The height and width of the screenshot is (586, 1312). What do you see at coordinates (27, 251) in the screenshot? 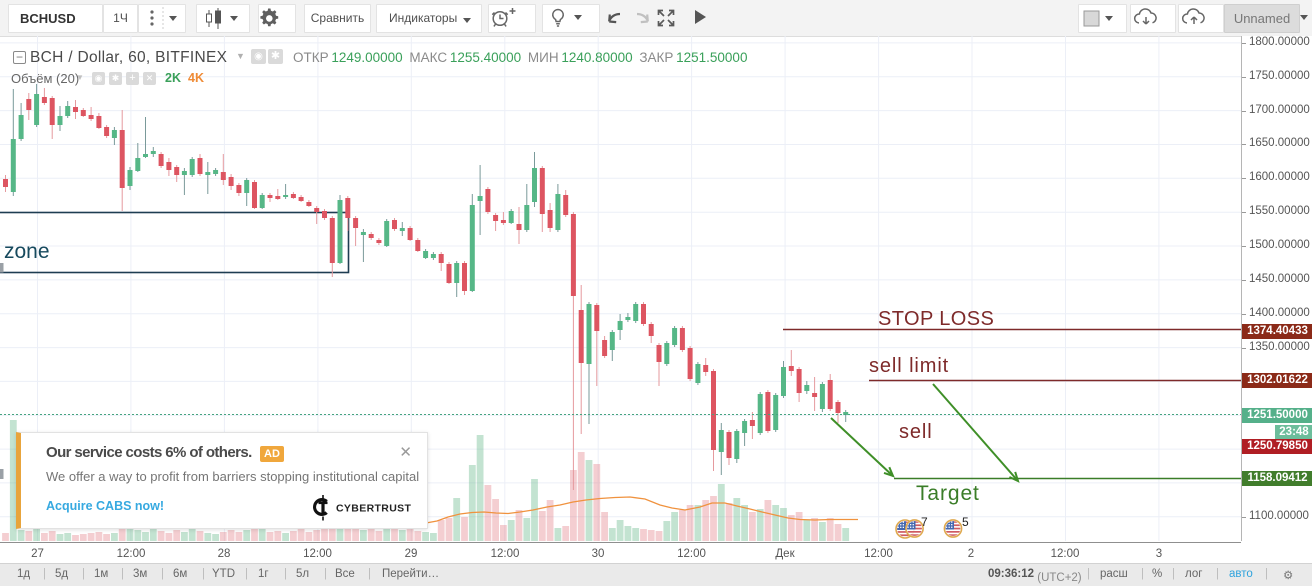
I see `svg-text: zone` at bounding box center [27, 251].